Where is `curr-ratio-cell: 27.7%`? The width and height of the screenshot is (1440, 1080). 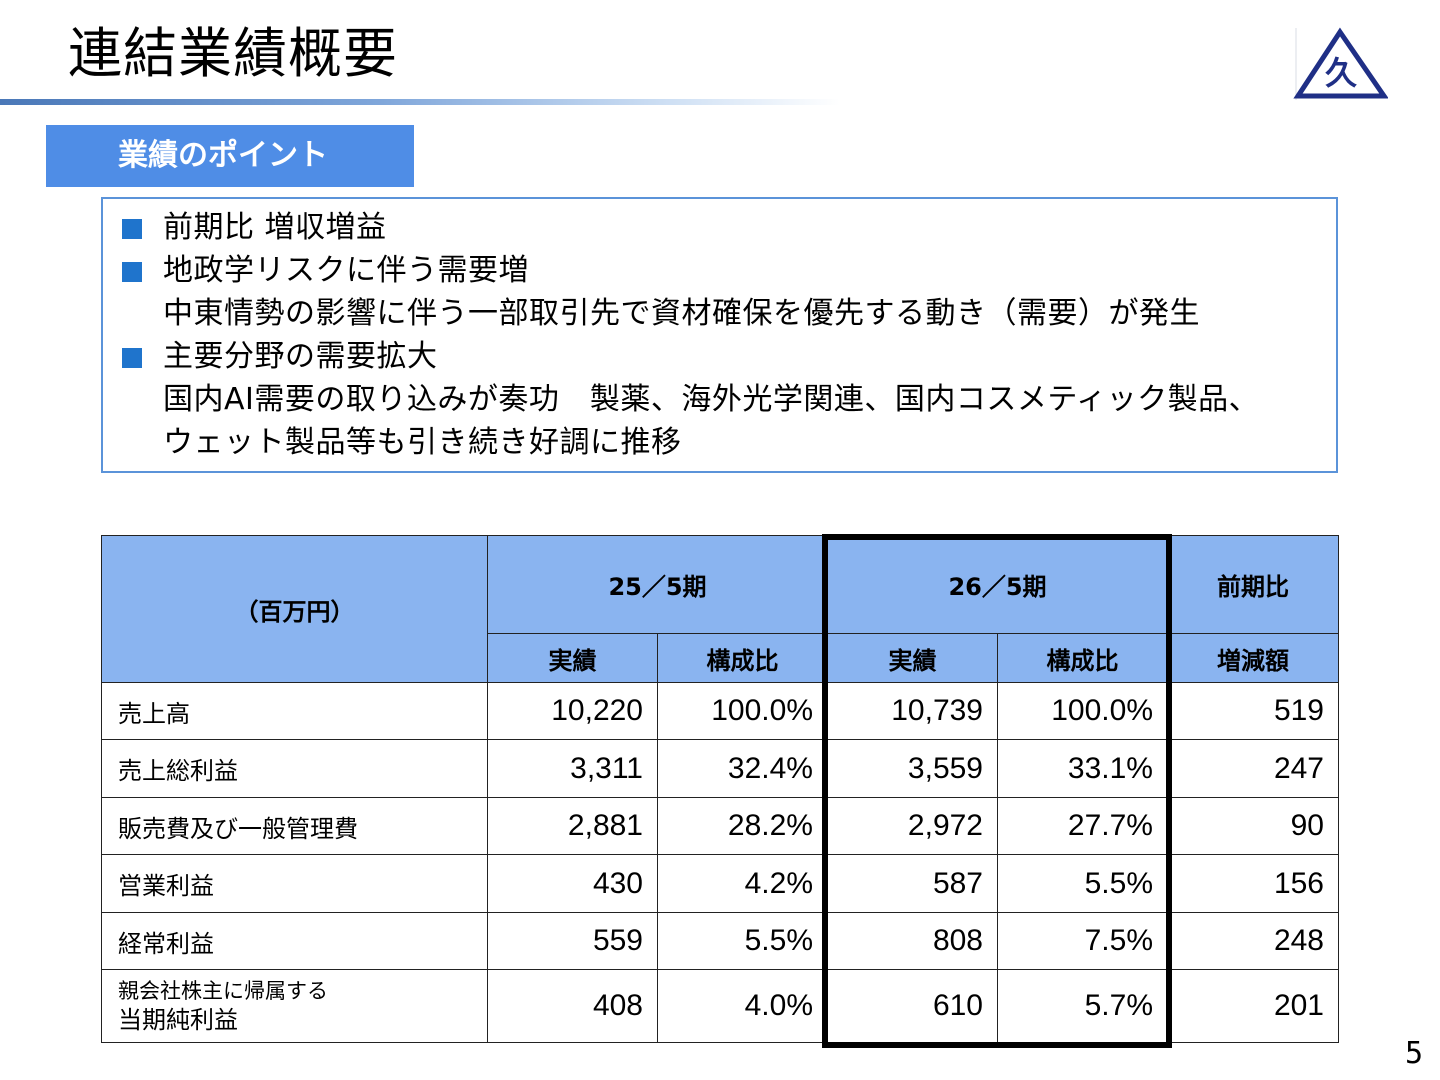
curr-ratio-cell: 27.7% is located at coordinates (1082, 826).